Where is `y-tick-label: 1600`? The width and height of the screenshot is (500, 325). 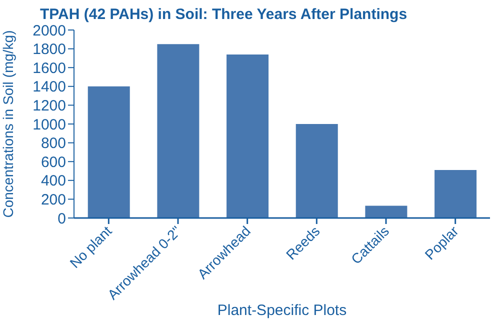 y-tick-label: 1600 is located at coordinates (49, 68).